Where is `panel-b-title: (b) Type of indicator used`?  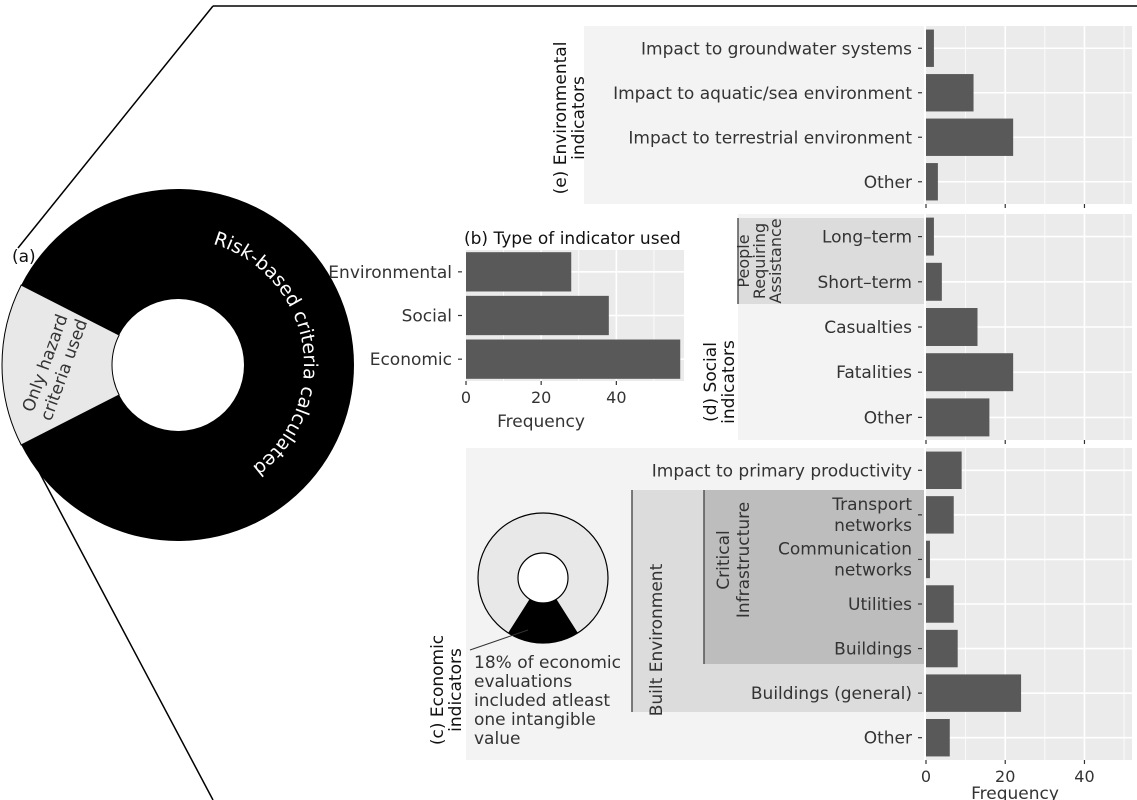
panel-b-title: (b) Type of indicator used is located at coordinates (572, 239).